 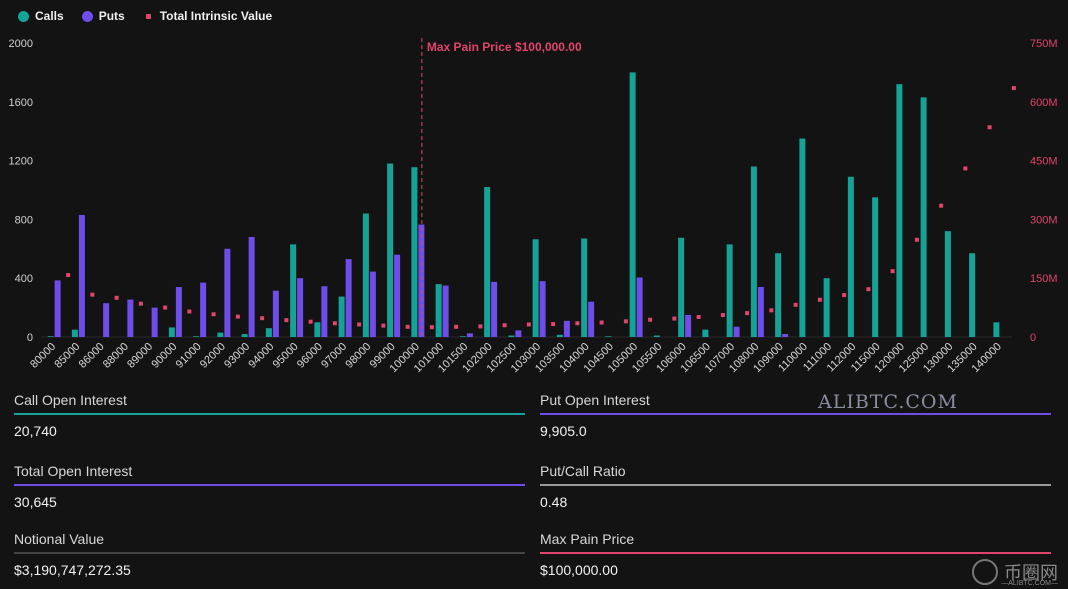 I want to click on legend-item-intrinsic: Total Intrinsic Value, so click(x=207, y=16).